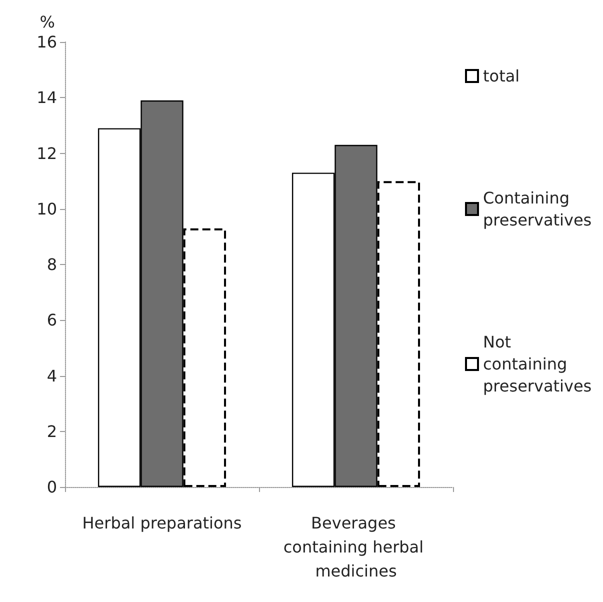  Describe the element at coordinates (537, 364) in the screenshot. I see `legend-label: Not containing preservatives` at that location.